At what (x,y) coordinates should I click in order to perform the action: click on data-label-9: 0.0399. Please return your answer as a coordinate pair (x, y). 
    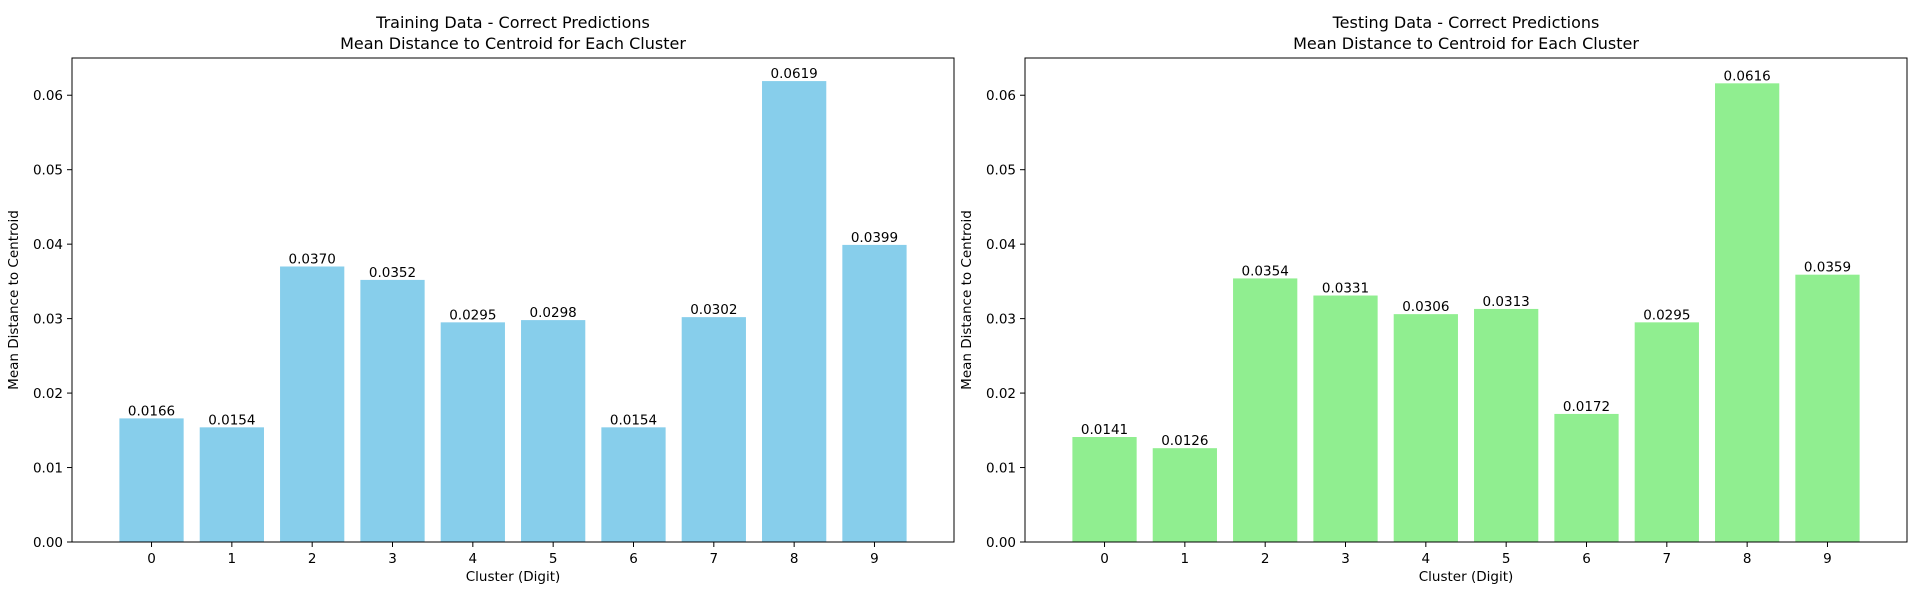
    Looking at the image, I should click on (874, 238).